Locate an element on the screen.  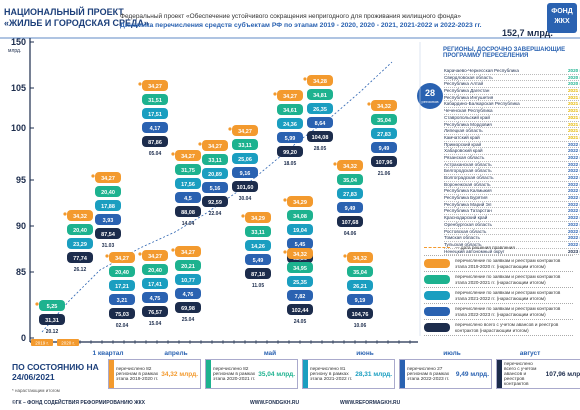
date-label: 15.04 is located at coordinates (155, 324).